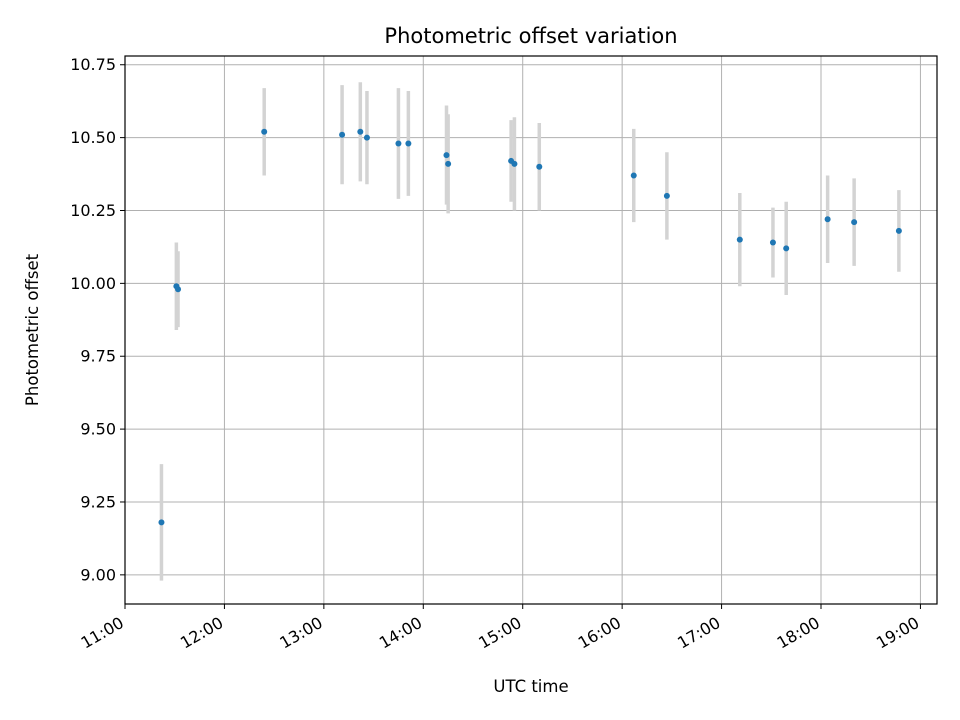  What do you see at coordinates (98, 429) in the screenshot?
I see `y-tick-label: 9.50` at bounding box center [98, 429].